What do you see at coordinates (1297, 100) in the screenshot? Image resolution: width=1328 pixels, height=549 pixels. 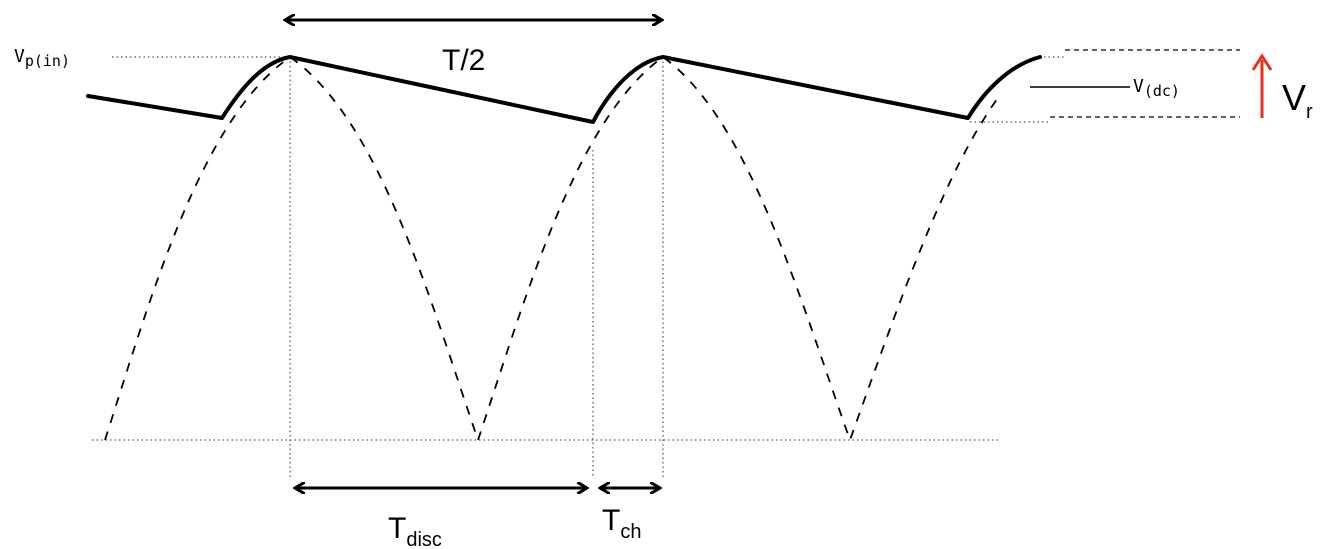 I see `vr-label: Vr` at bounding box center [1297, 100].